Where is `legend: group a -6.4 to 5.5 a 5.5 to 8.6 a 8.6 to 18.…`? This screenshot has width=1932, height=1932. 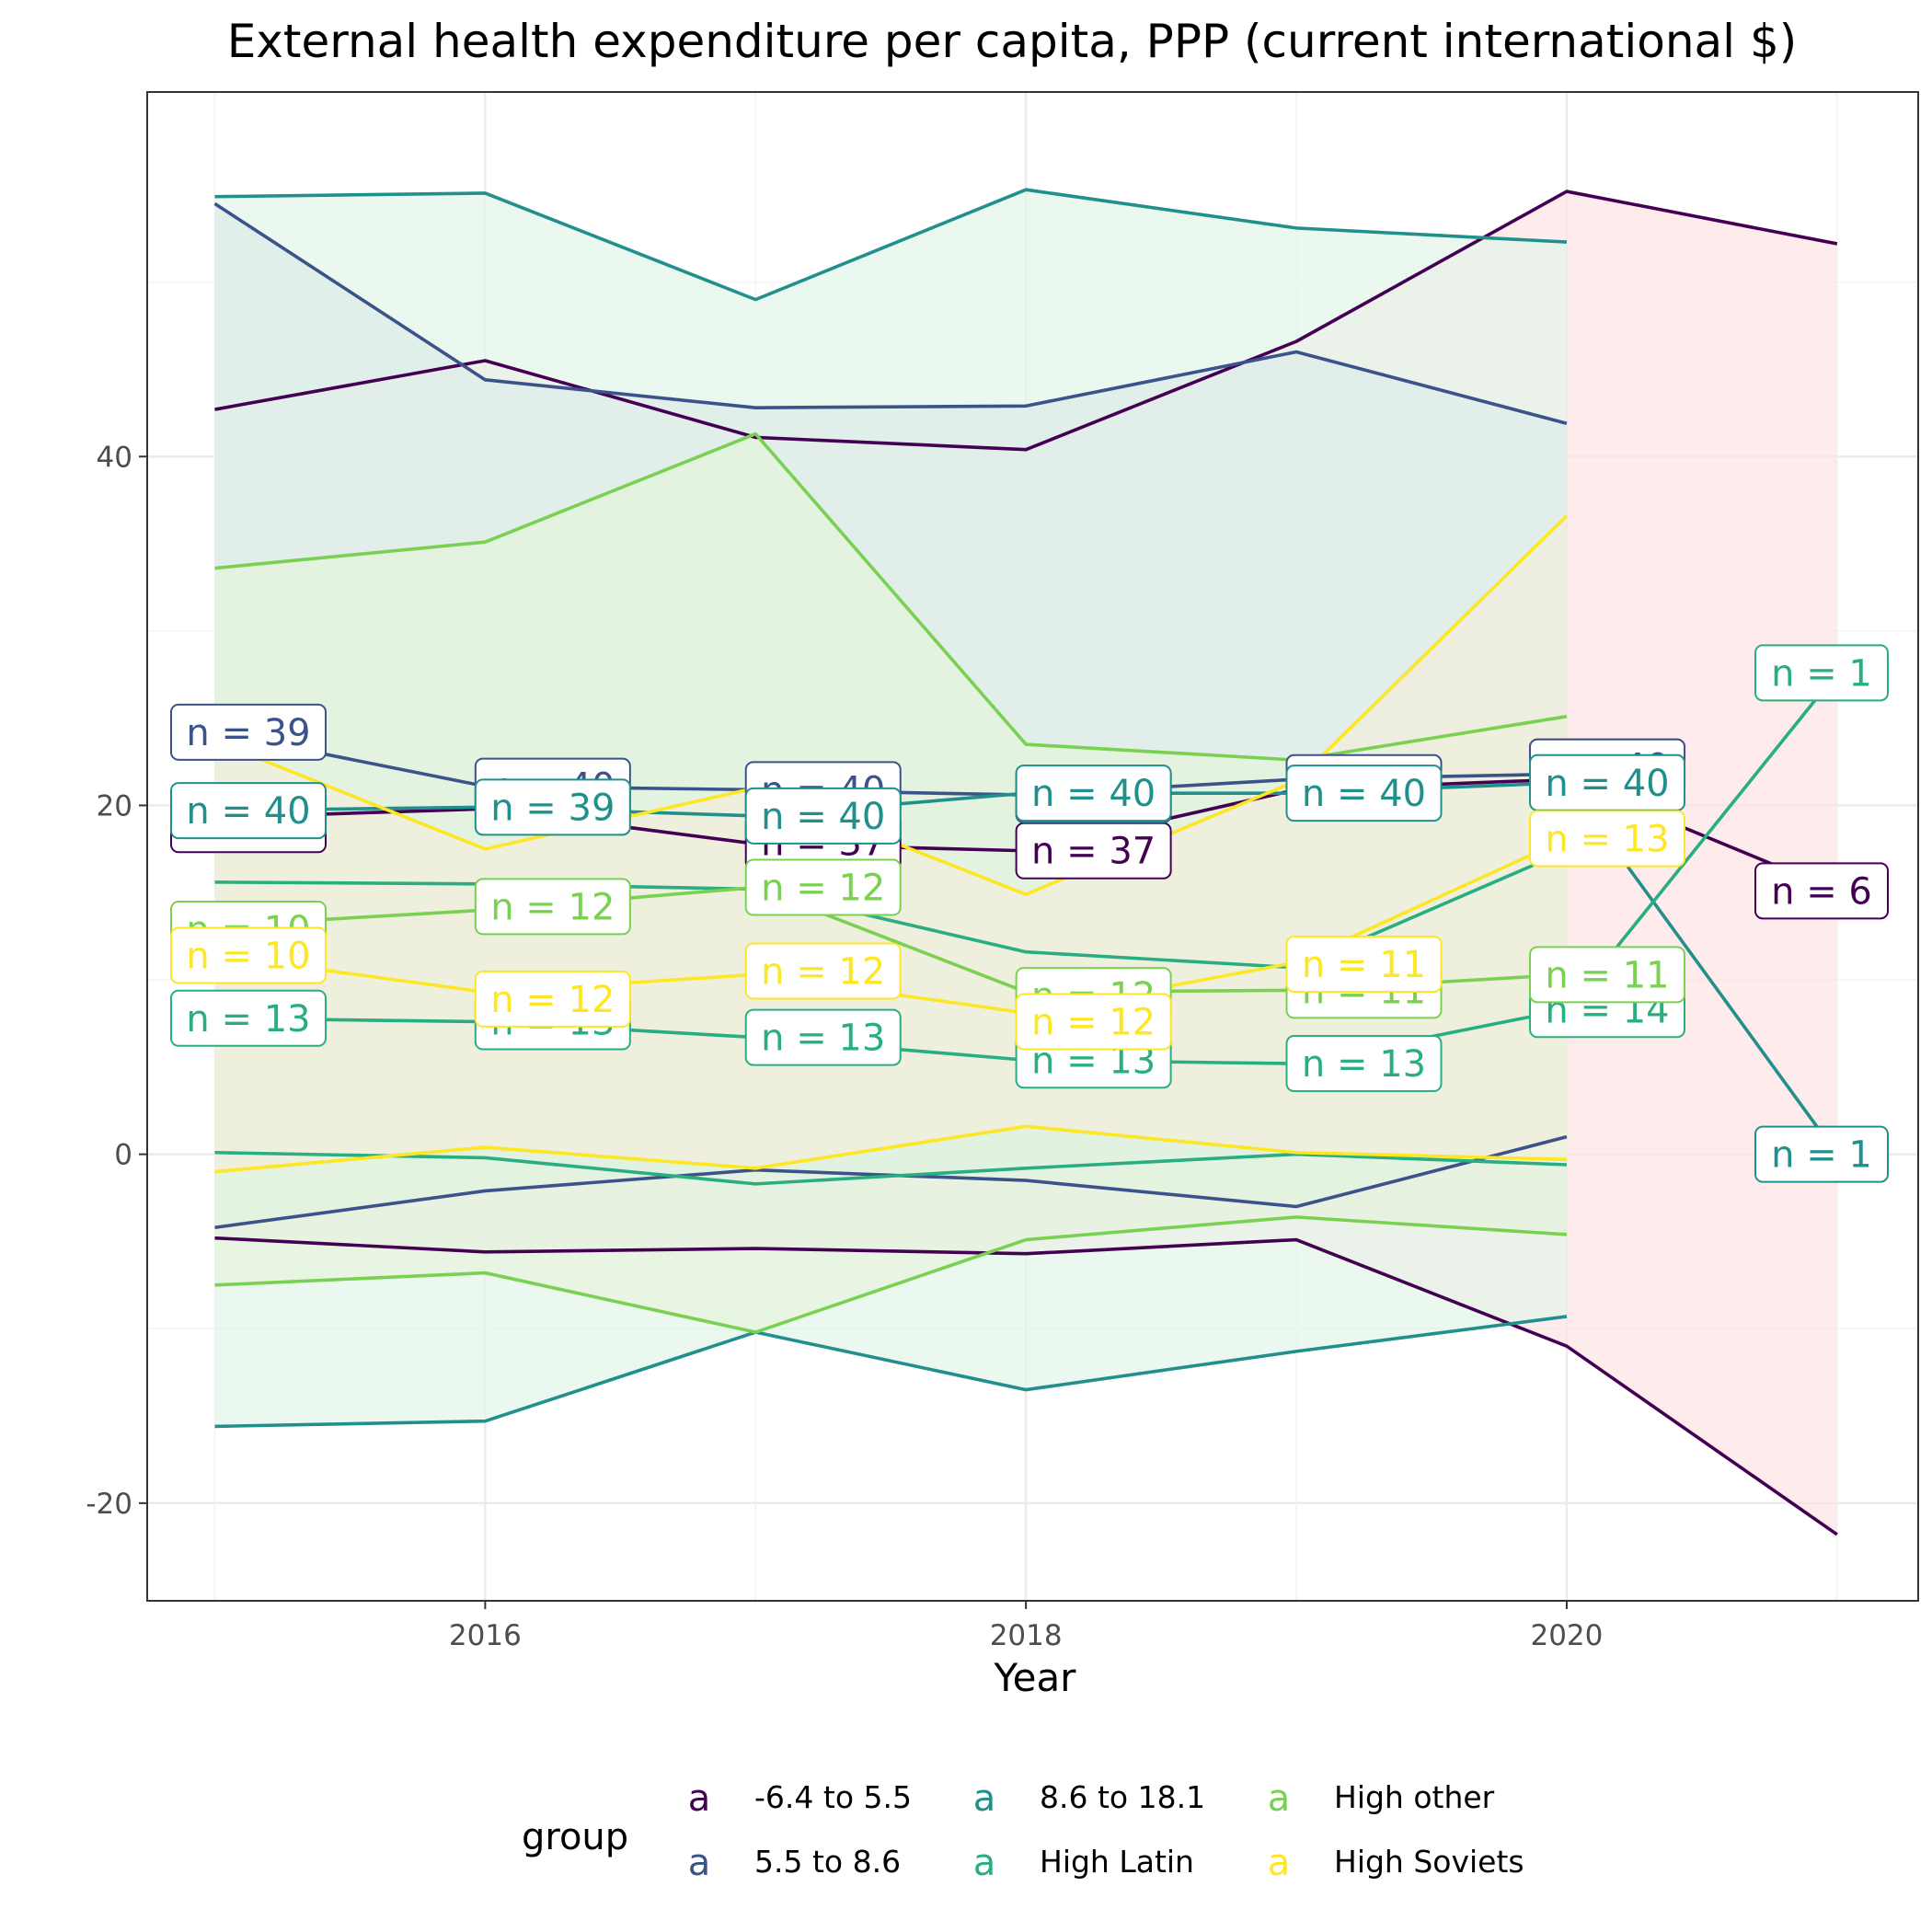
legend: group a -6.4 to 5.5 a 5.5 to 8.6 a 8.6 to 18.… is located at coordinates (1023, 1830).